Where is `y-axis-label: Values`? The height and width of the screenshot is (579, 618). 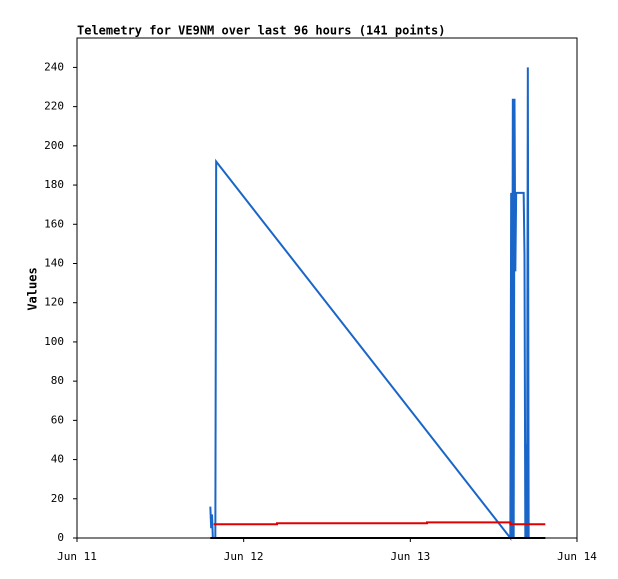
y-axis-label: Values is located at coordinates (33, 288).